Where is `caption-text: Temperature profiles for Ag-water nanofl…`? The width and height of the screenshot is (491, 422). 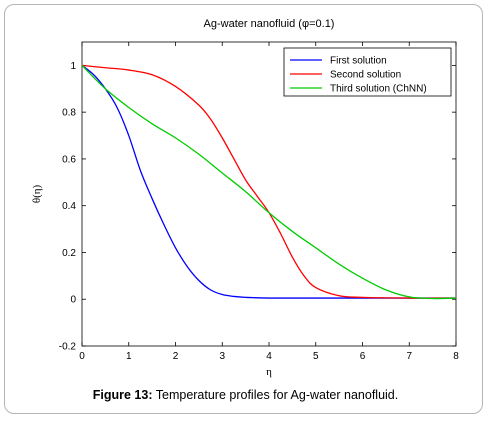 caption-text: Temperature profiles for Ag-water nanofl… is located at coordinates (275, 395).